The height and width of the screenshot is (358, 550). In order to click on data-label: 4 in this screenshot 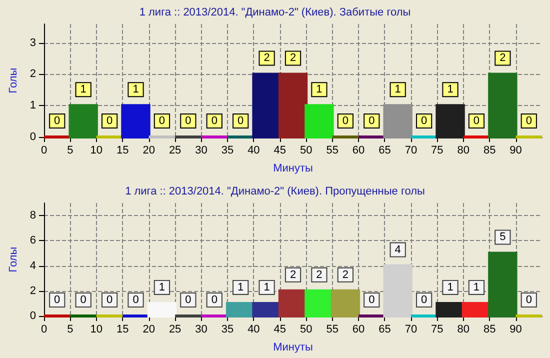, I will do `click(397, 250)`.